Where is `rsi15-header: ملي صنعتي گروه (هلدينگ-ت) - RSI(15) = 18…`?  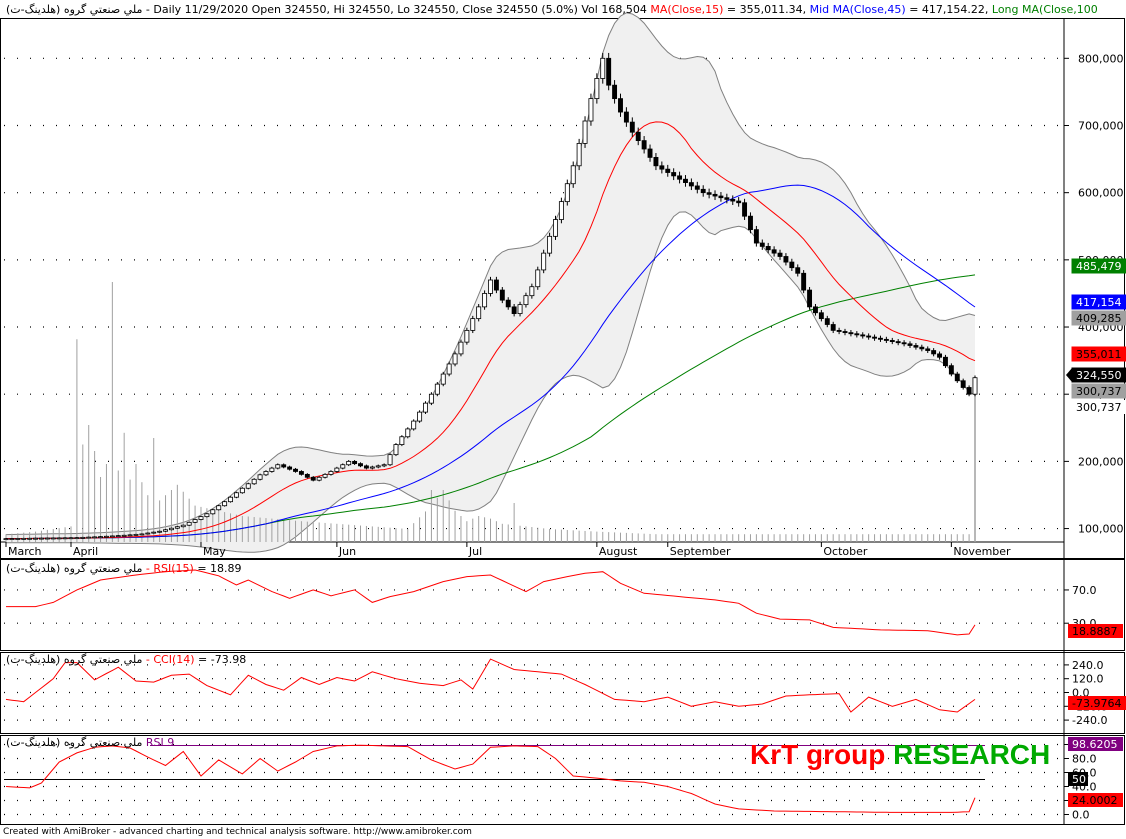 rsi15-header: ملي صنعتي گروه (هلدينگ-ت) - RSI(15) = 18… is located at coordinates (124, 568).